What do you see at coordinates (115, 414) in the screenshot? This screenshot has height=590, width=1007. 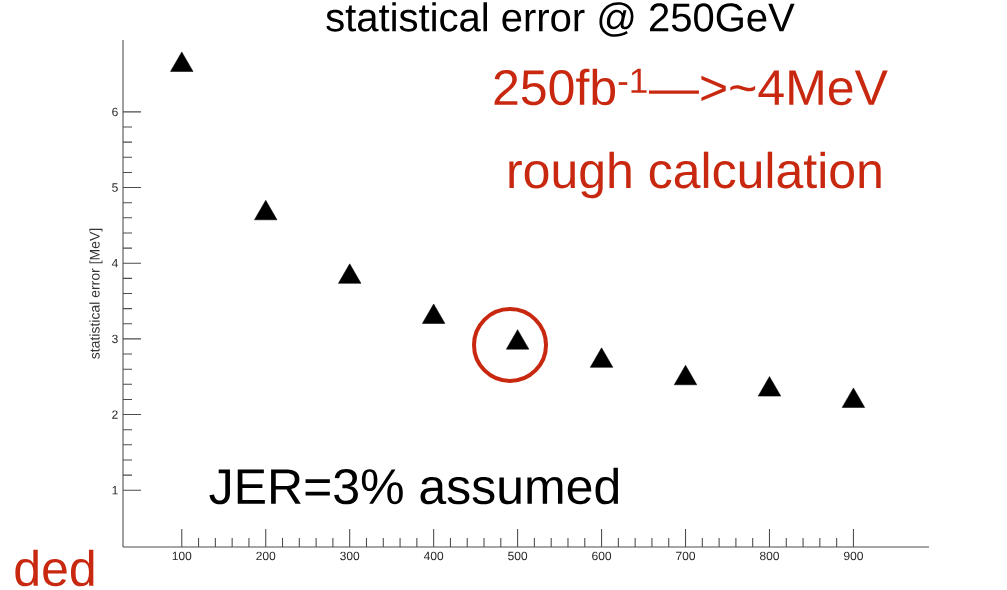 I see `y-tick-label: 2` at bounding box center [115, 414].